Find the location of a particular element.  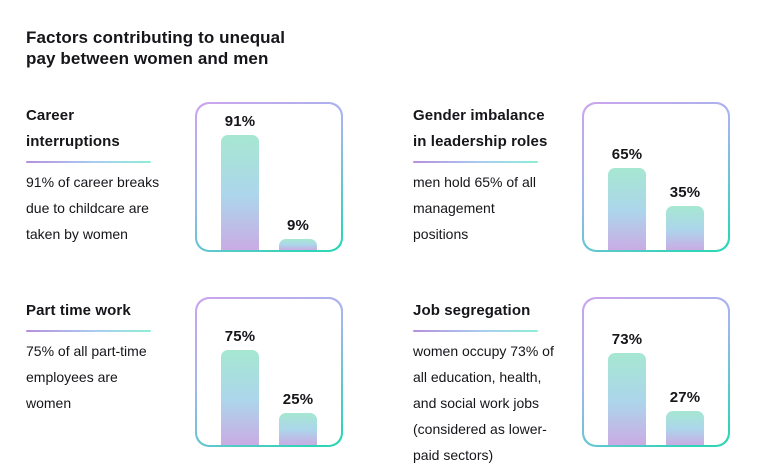

bar-value-label: 35% is located at coordinates (685, 193).